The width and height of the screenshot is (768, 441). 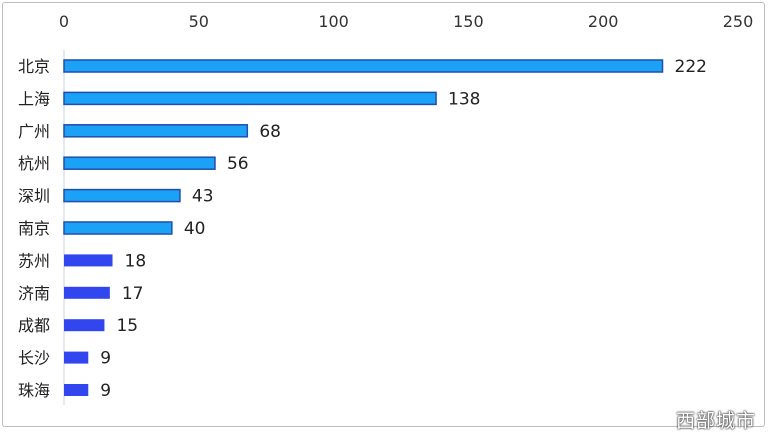 What do you see at coordinates (34, 228) in the screenshot?
I see `category-label: 南京` at bounding box center [34, 228].